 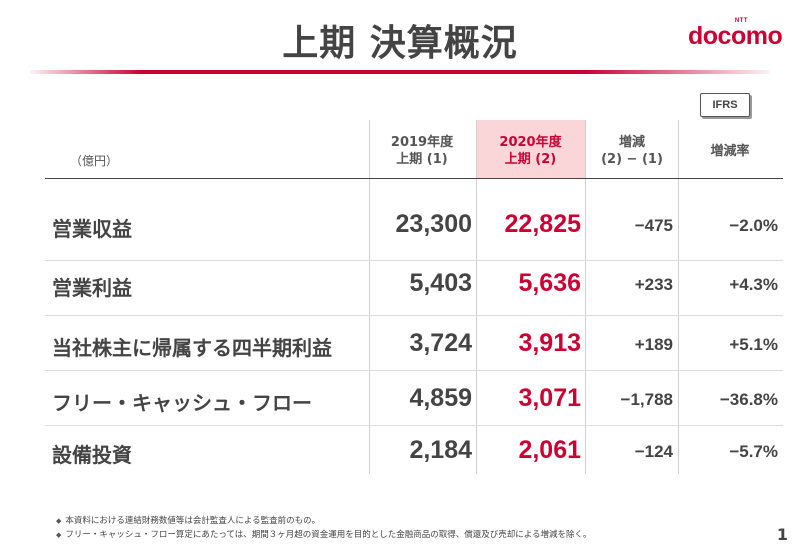 What do you see at coordinates (653, 284) in the screenshot?
I see `value-diff: +233` at bounding box center [653, 284].